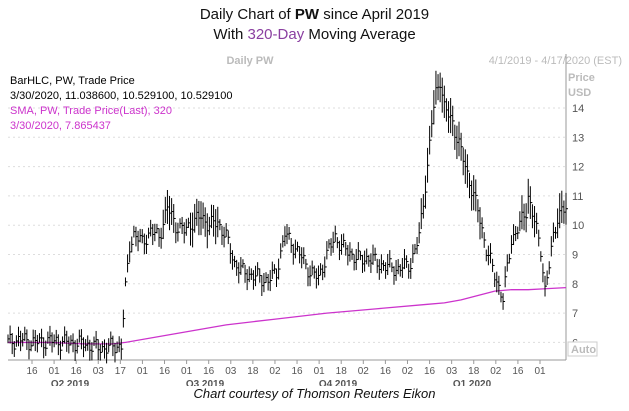 The width and height of the screenshot is (629, 411). What do you see at coordinates (342, 371) in the screenshot?
I see `x-tick-label-14: 18` at bounding box center [342, 371].